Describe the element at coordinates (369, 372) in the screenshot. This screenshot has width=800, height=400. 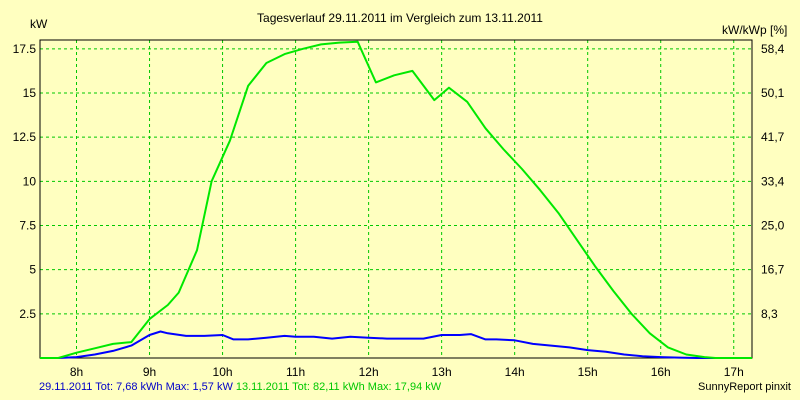
I see `x-tick-label: 12h` at that location.